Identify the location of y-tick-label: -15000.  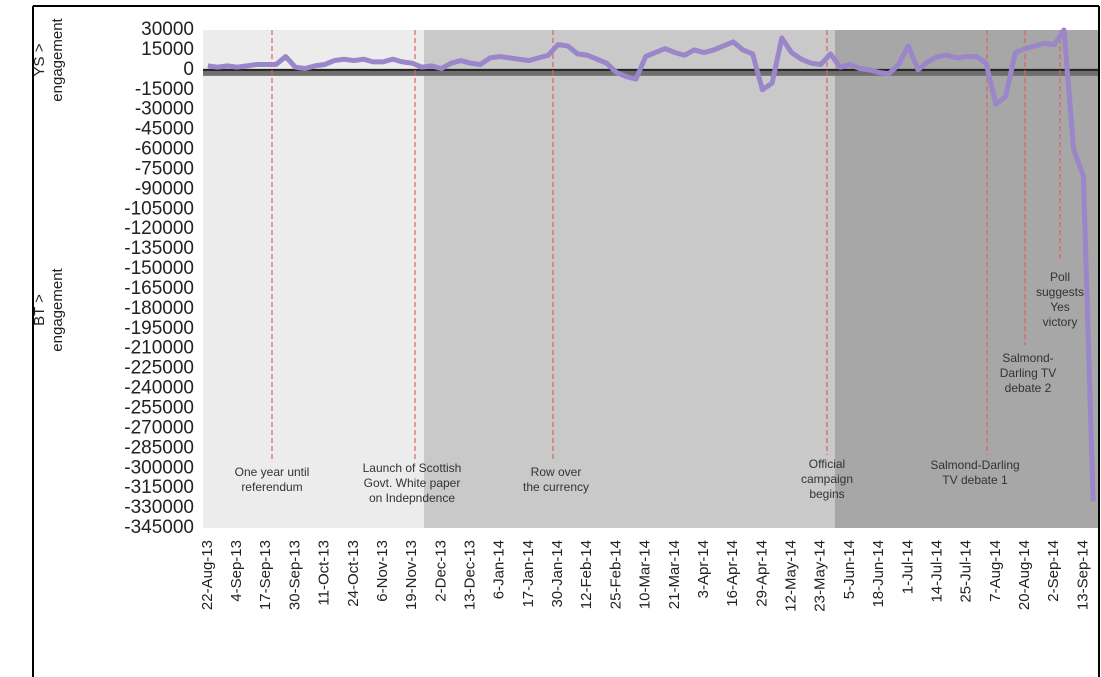
(164, 89).